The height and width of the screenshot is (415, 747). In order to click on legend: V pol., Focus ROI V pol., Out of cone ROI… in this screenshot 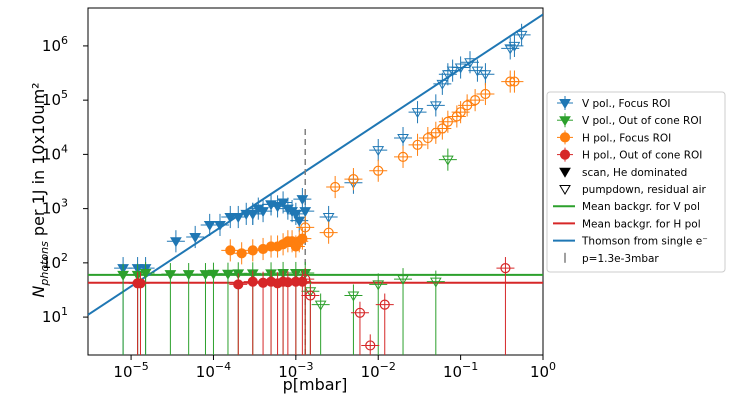, I will do `click(636, 182)`.